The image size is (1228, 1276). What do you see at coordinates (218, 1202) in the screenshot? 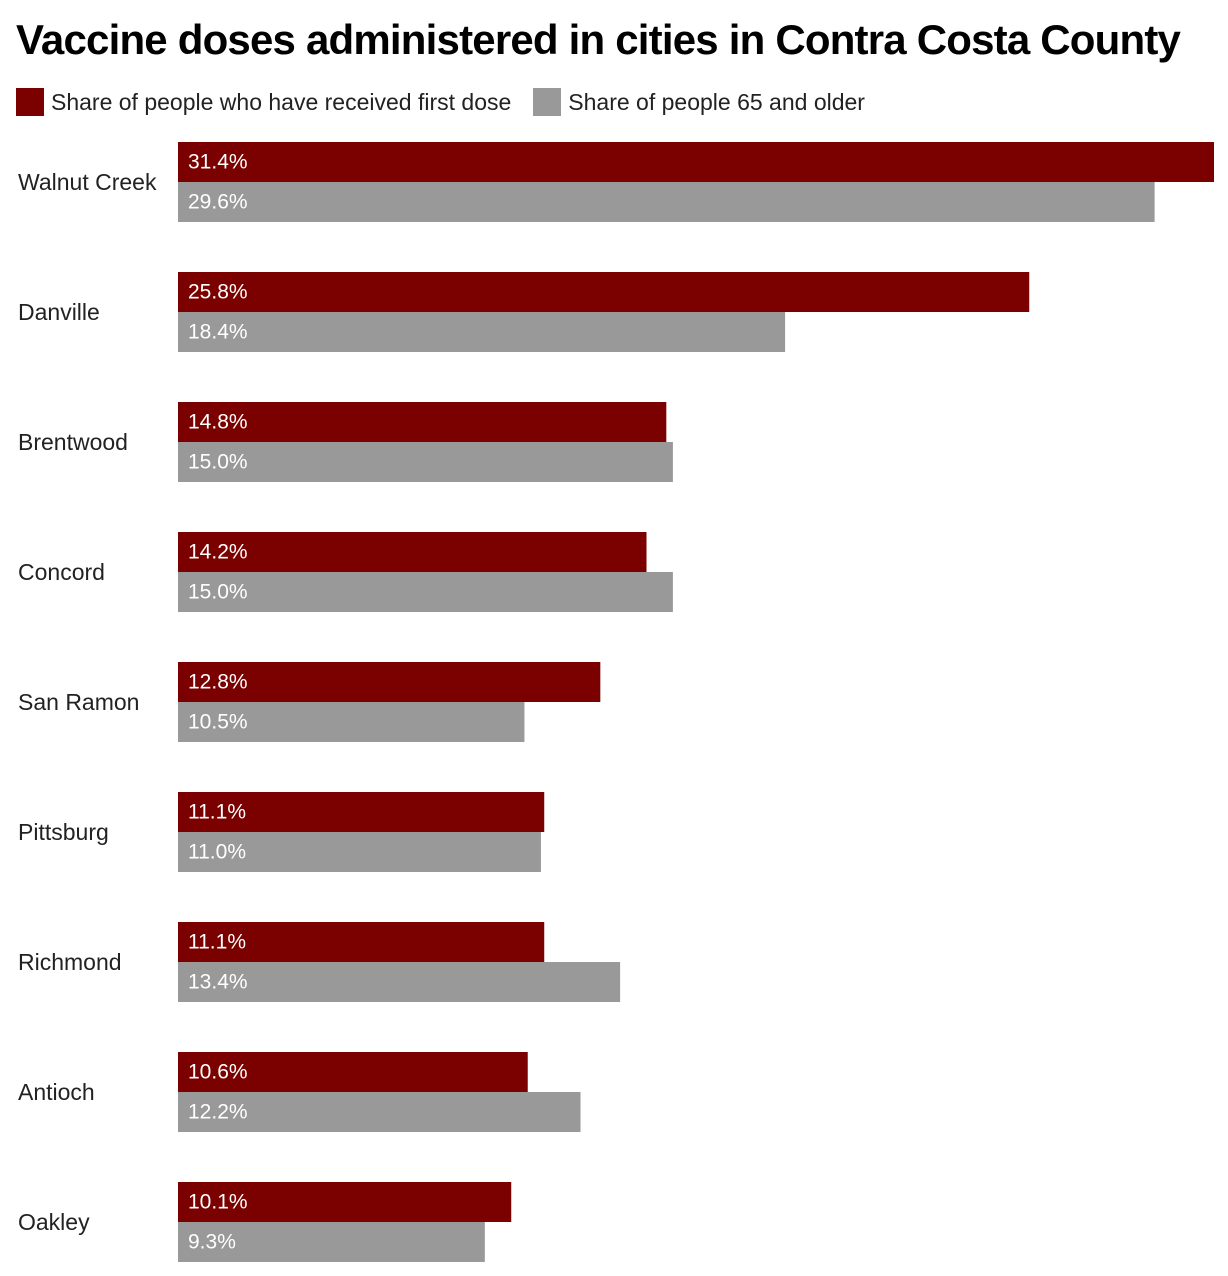
I see `value-label-oakley-series-0: 10.1%` at bounding box center [218, 1202].